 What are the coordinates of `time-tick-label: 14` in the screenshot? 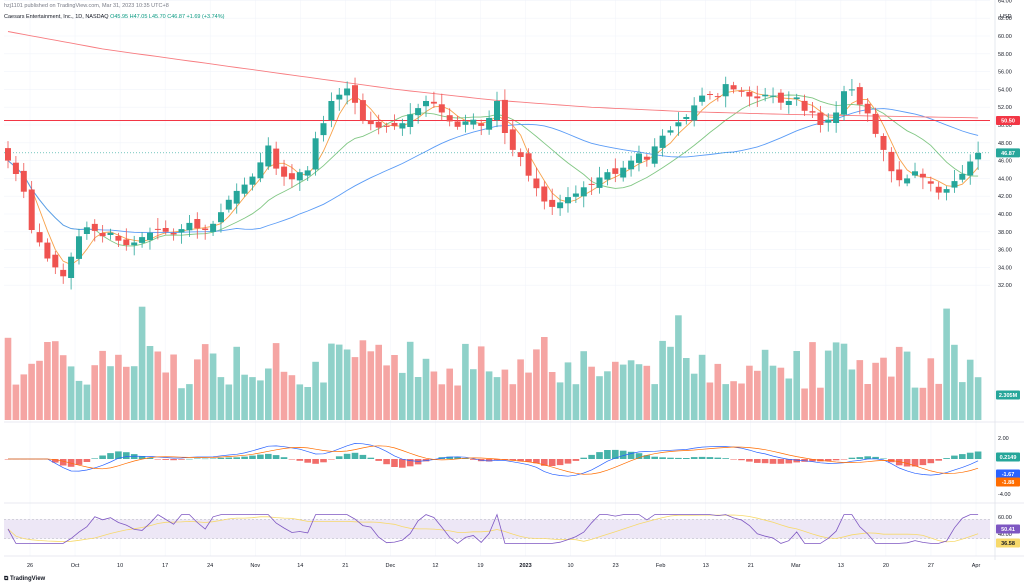 It's located at (300, 566).